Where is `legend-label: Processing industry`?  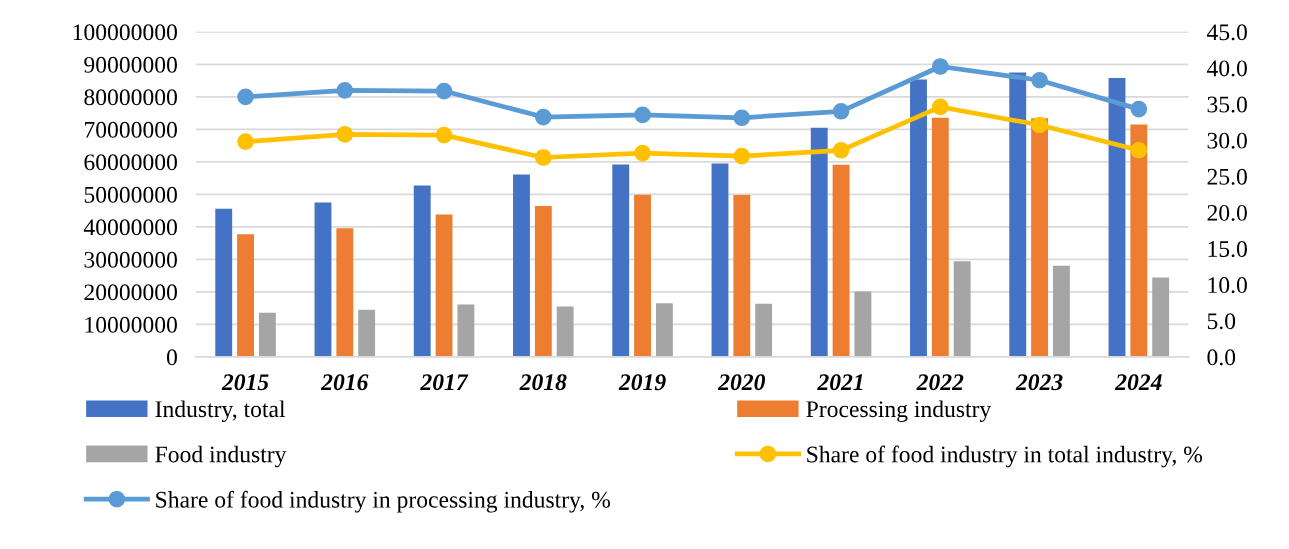 legend-label: Processing industry is located at coordinates (899, 411).